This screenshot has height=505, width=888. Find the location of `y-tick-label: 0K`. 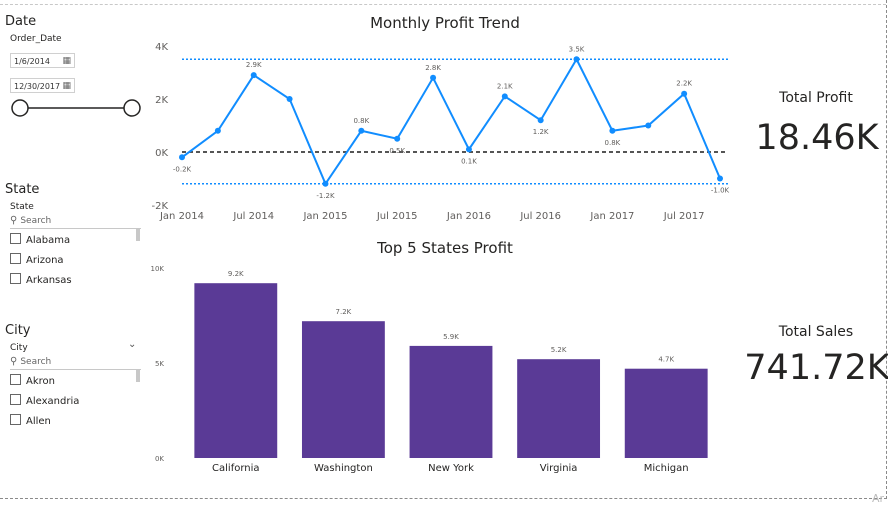

y-tick-label: 0K is located at coordinates (161, 153).